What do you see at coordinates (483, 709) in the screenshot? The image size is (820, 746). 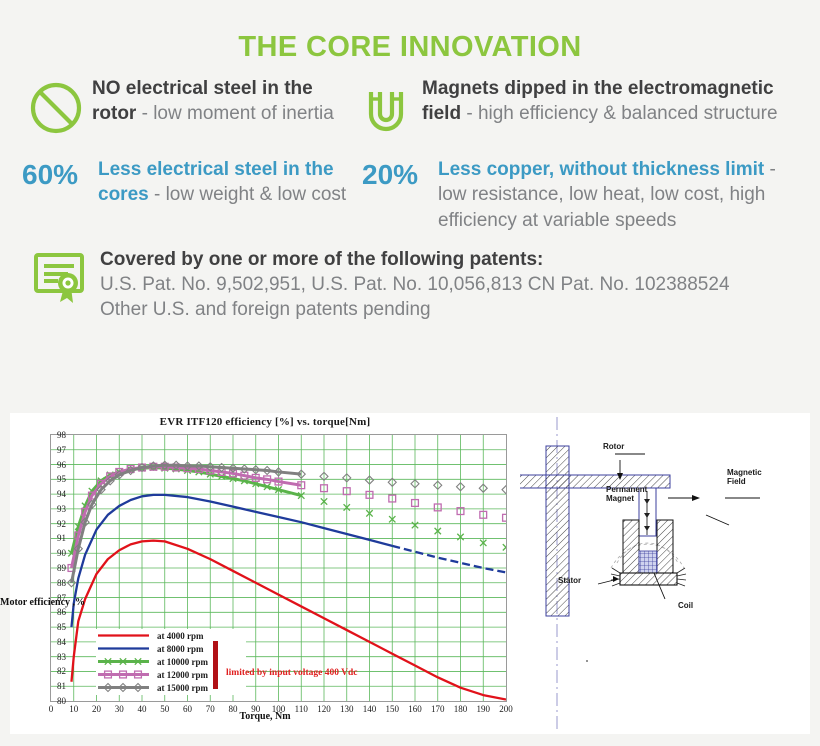 I see `x-tick-label: 190` at bounding box center [483, 709].